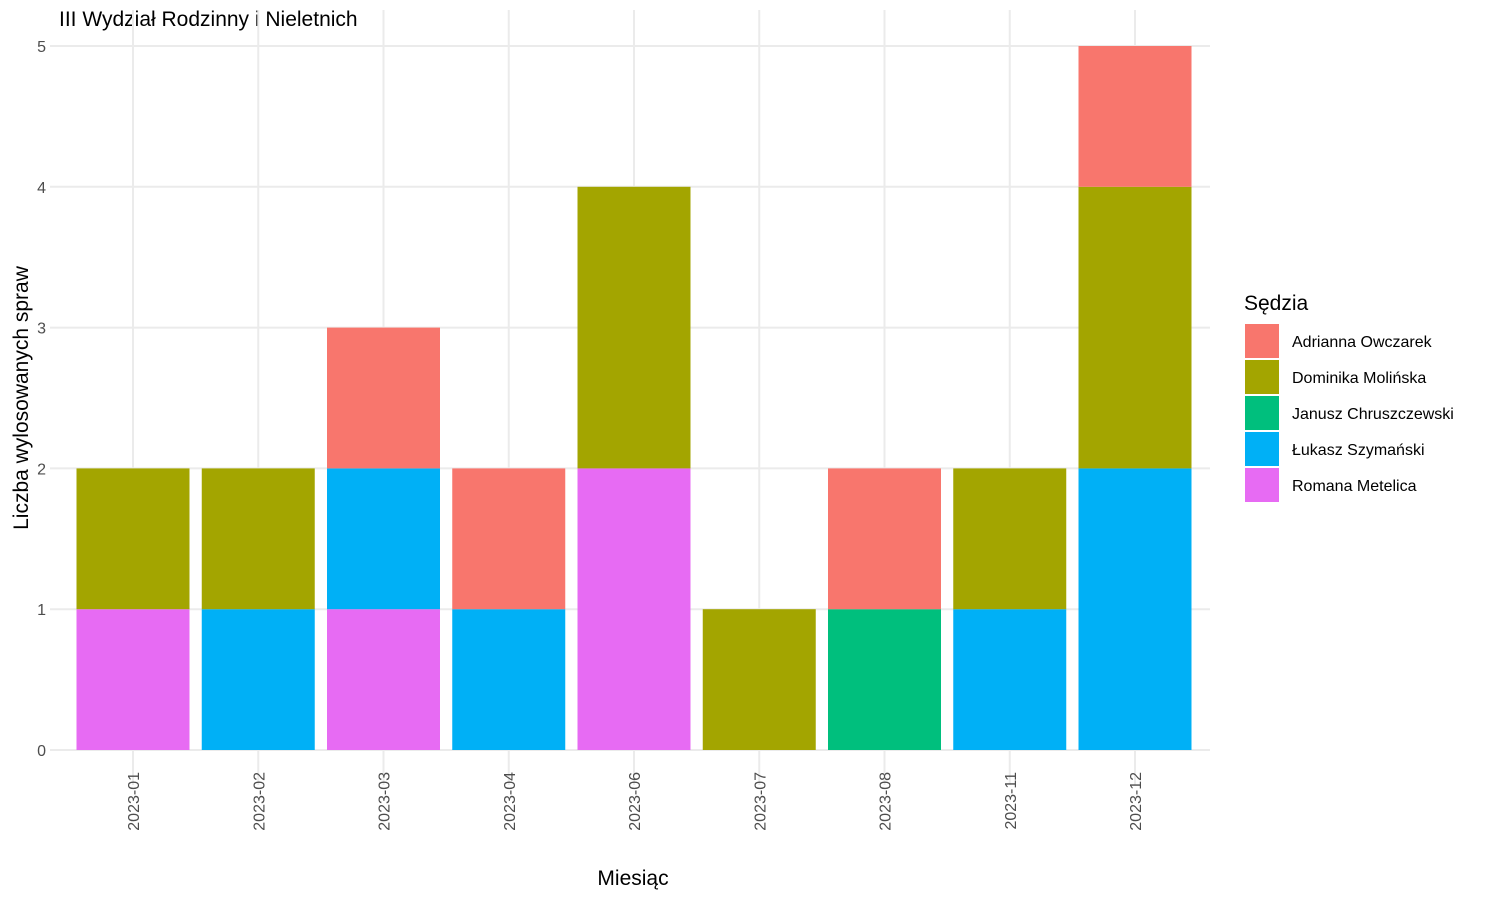 This screenshot has width=1500, height=900. Describe the element at coordinates (1011, 801) in the screenshot. I see `x-tick-label: 2023-11` at that location.